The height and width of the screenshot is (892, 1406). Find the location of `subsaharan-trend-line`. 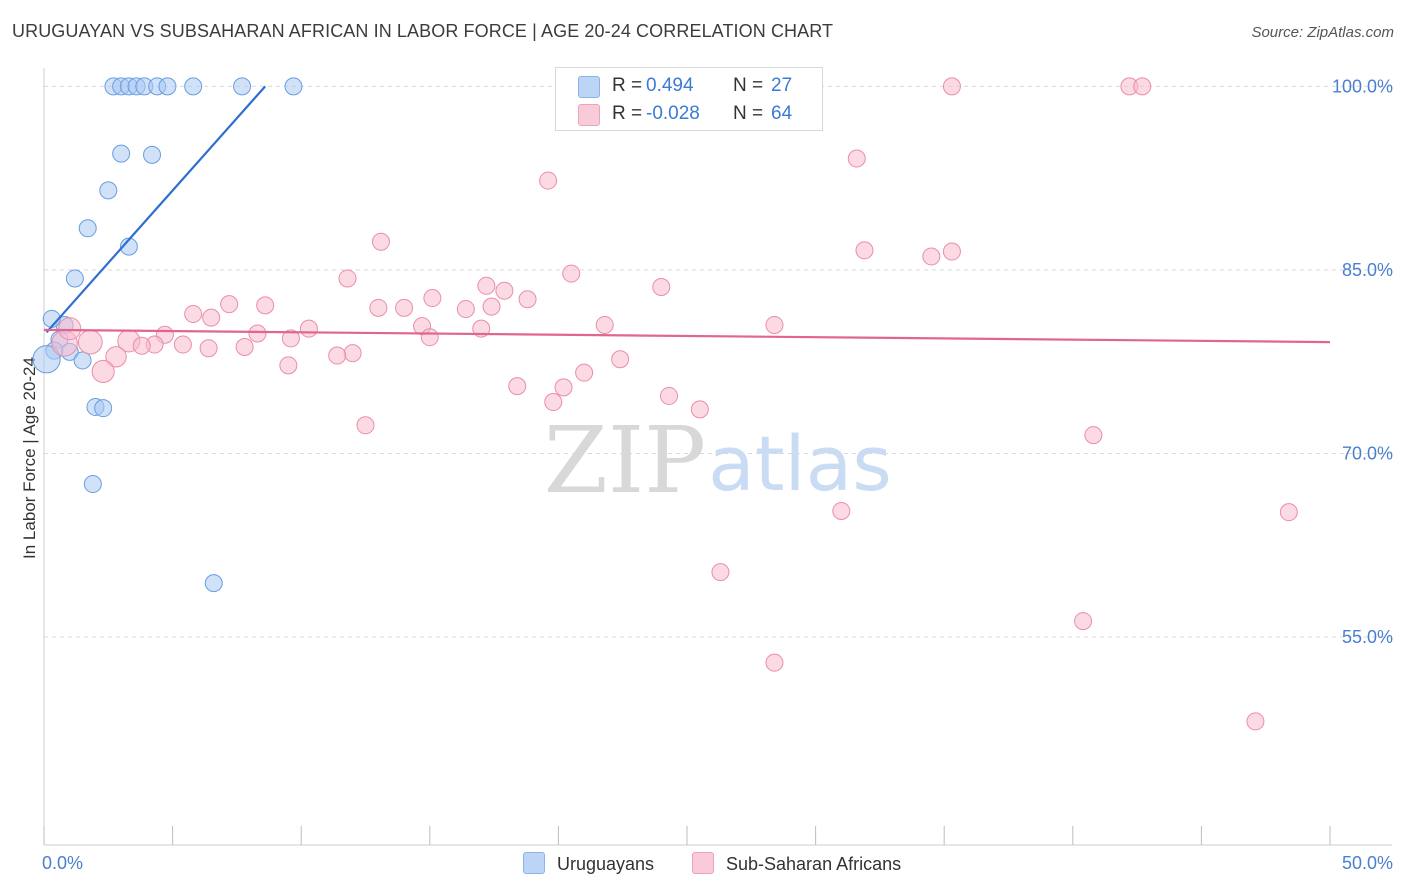

subsaharan-trend-line is located at coordinates (687, 336).